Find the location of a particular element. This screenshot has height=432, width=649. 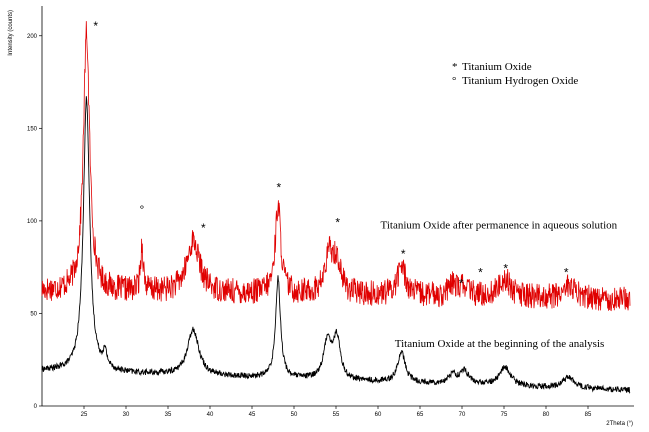

x-tick-label: 70 is located at coordinates (462, 415).